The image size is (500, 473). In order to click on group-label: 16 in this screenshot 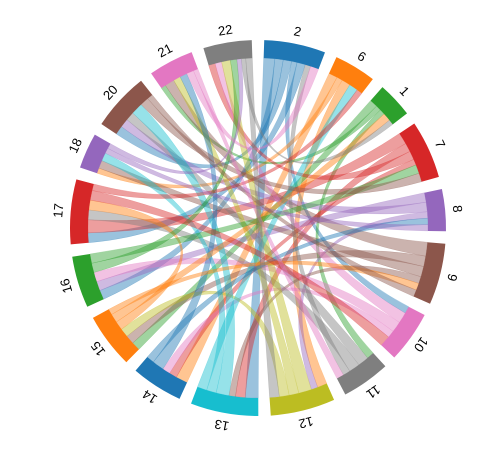, I will do `click(66, 286)`.